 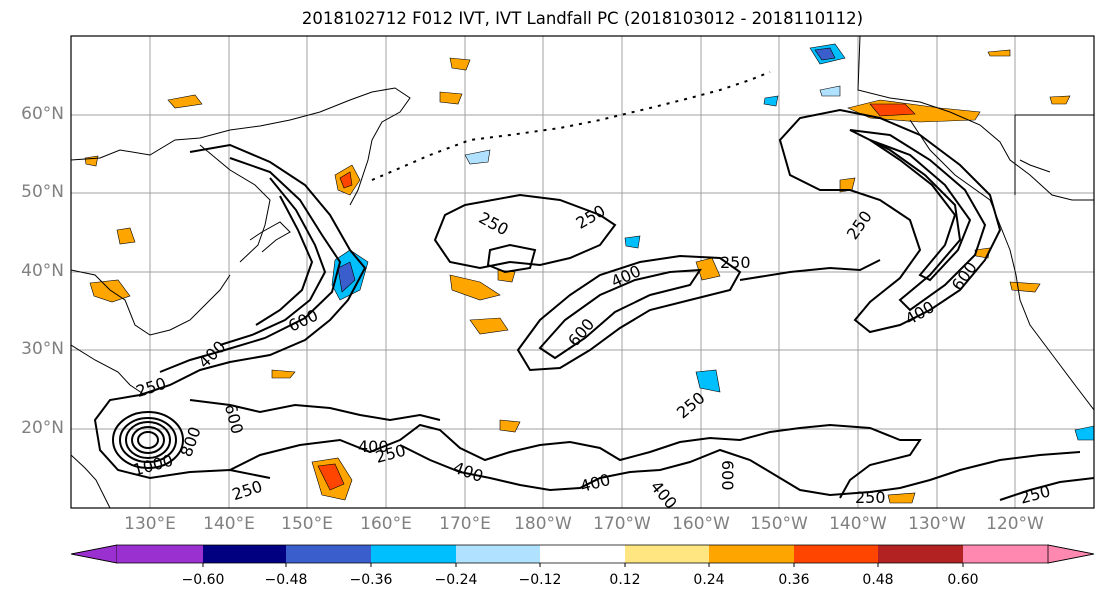 I want to click on lon-label: 170°W, so click(x=622, y=524).